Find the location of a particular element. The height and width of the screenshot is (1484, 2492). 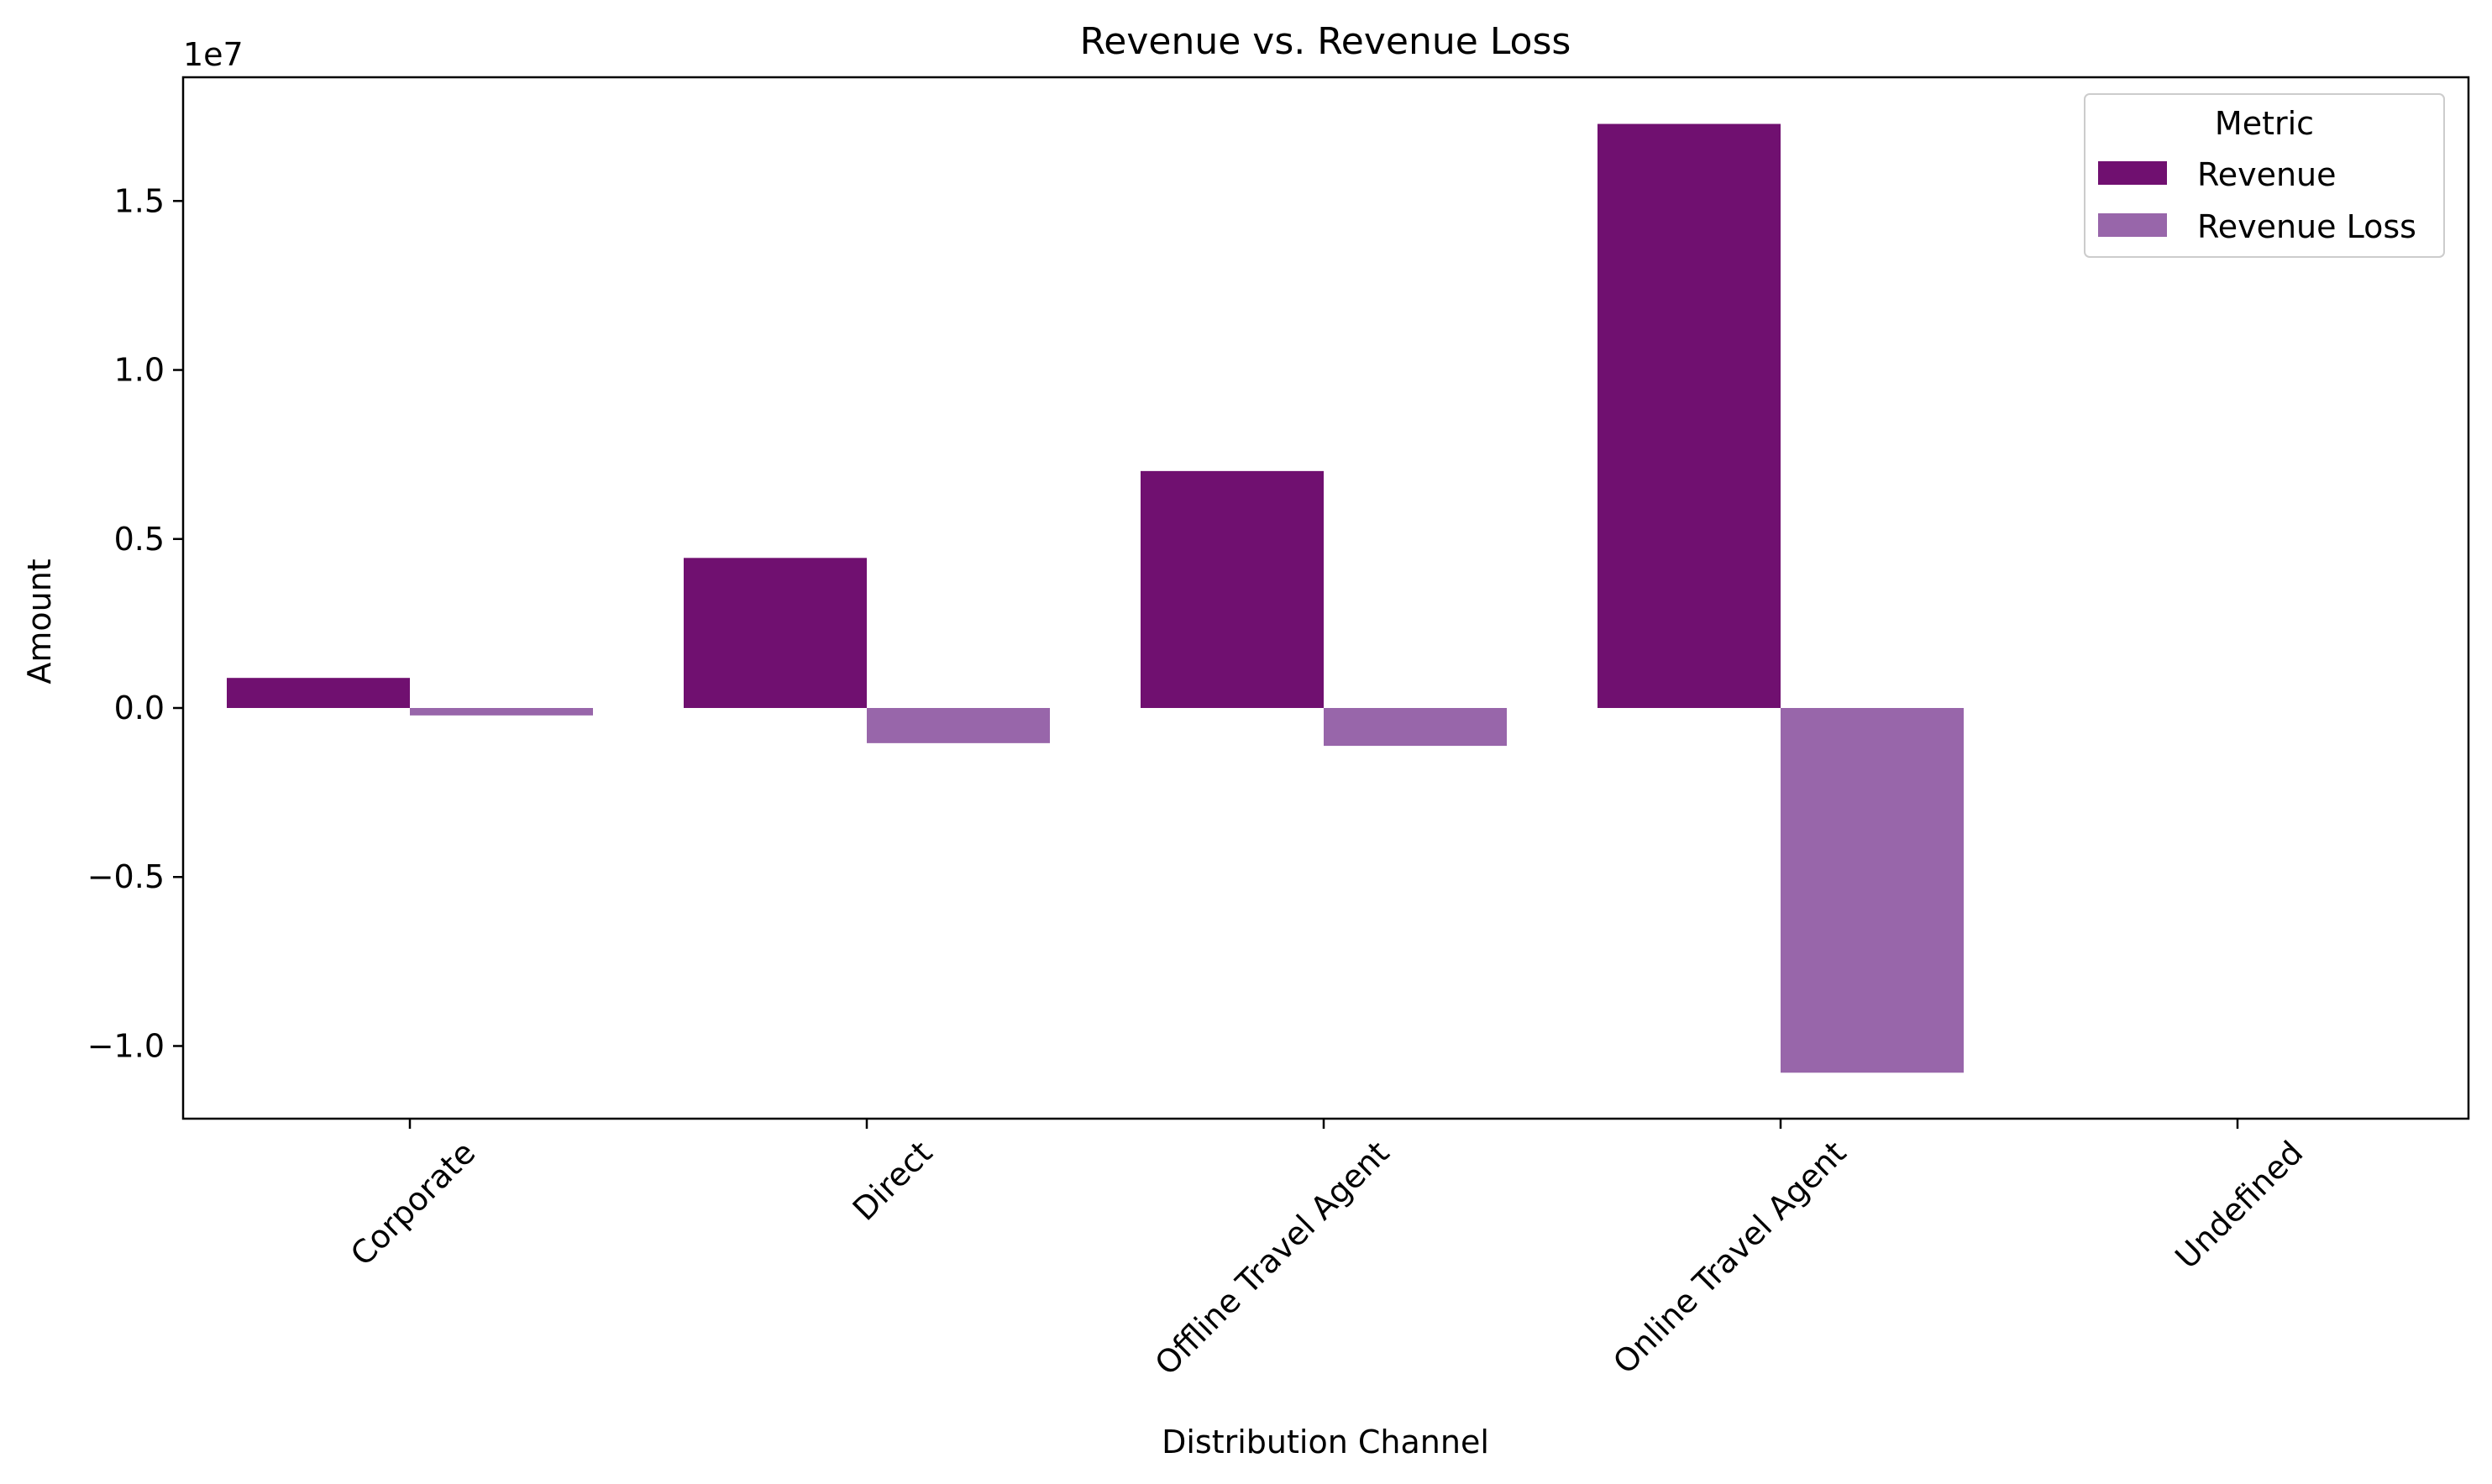

x-axis-label: Distribution Channel is located at coordinates (1325, 1442).